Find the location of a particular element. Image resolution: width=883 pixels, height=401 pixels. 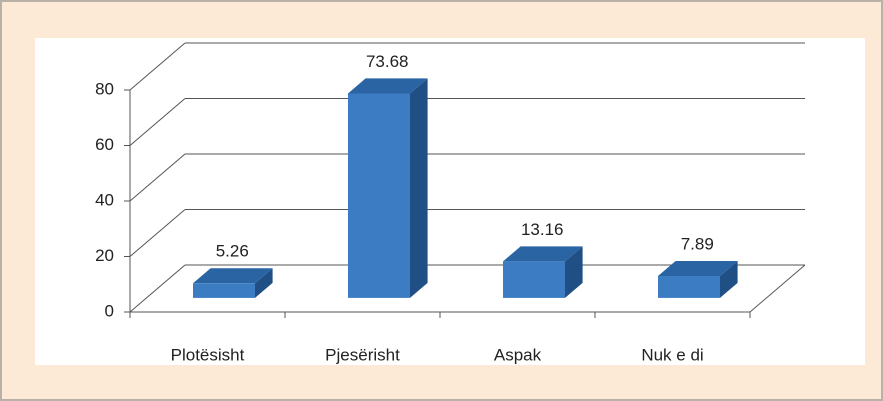

data-label: 5.26 is located at coordinates (232, 251).